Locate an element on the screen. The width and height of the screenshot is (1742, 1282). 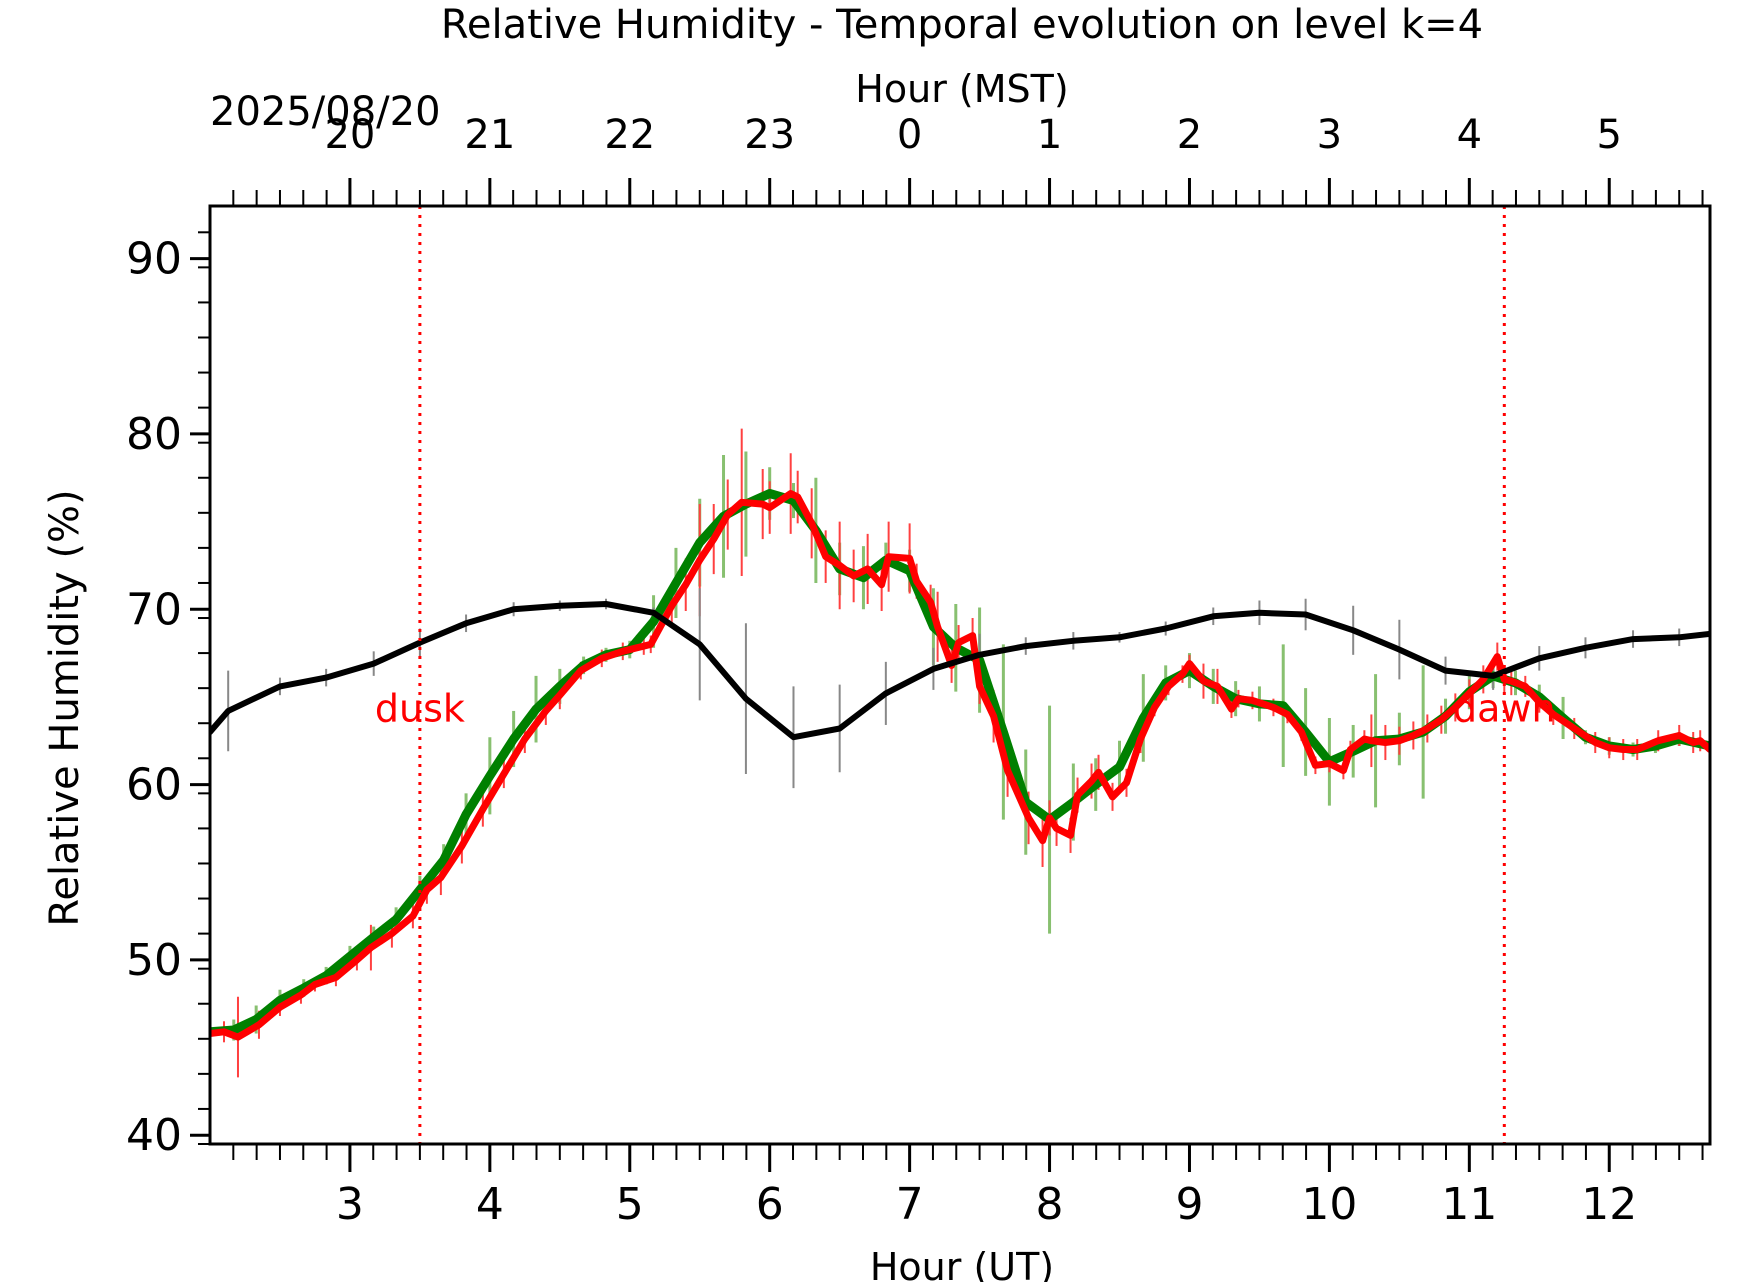
y-tick-label: 50 is located at coordinates (154, 960).